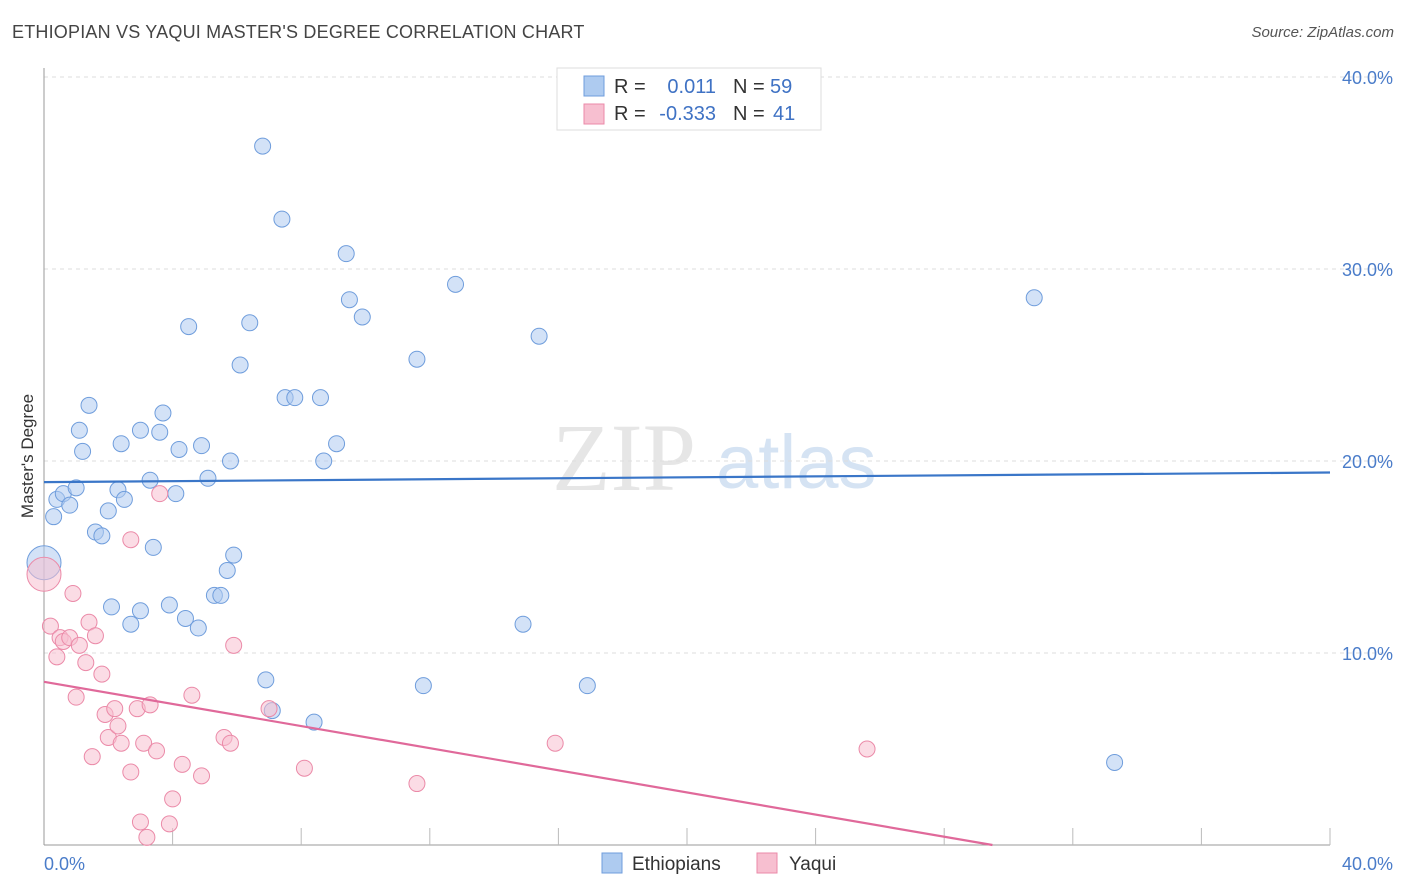 This screenshot has height=892, width=1406. Describe the element at coordinates (687, 114) in the screenshot. I see `legend-r-value-2: -0.333` at that location.